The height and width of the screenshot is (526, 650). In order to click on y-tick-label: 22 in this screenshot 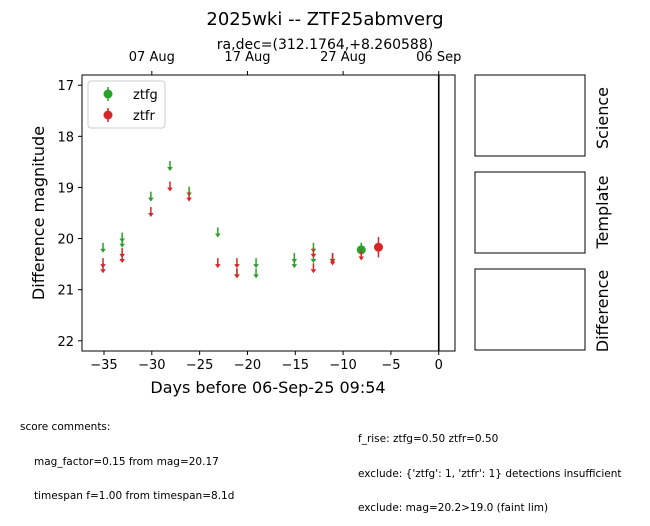, I will do `click(65, 342)`.